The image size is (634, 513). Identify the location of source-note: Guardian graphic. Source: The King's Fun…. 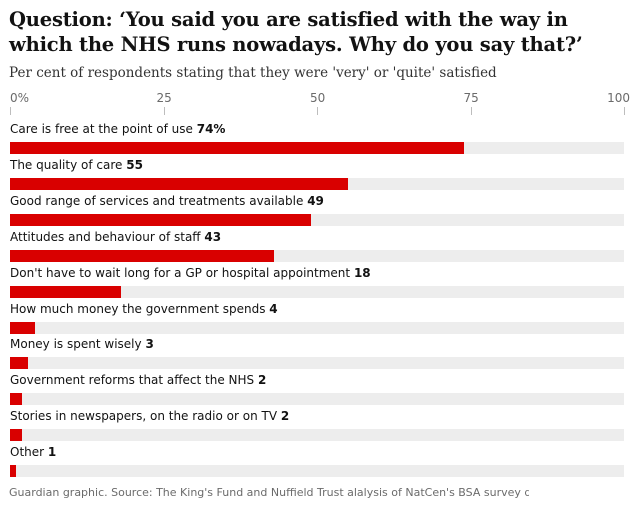
(269, 492).